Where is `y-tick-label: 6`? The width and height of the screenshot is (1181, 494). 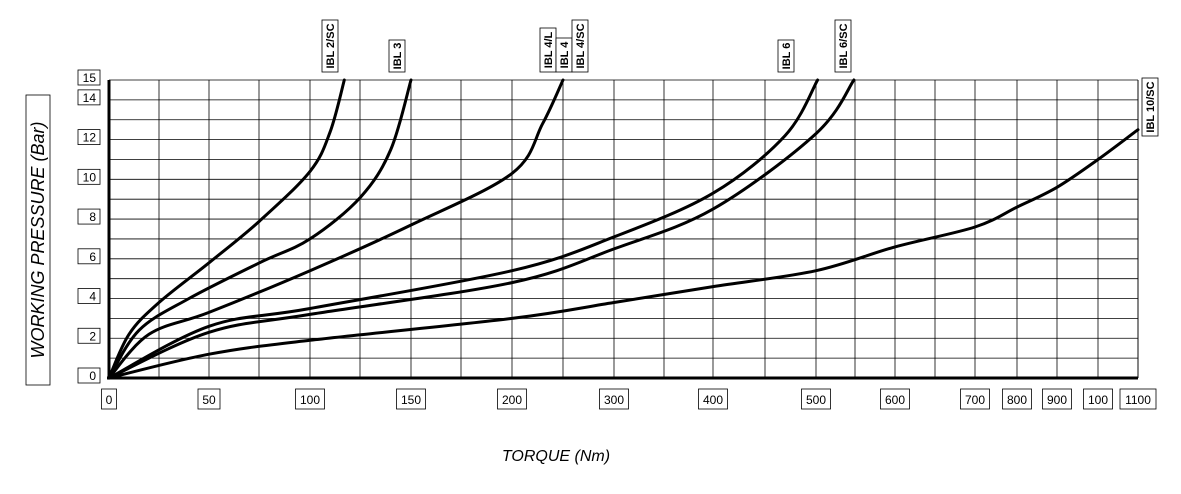 y-tick-label: 6 is located at coordinates (92, 257).